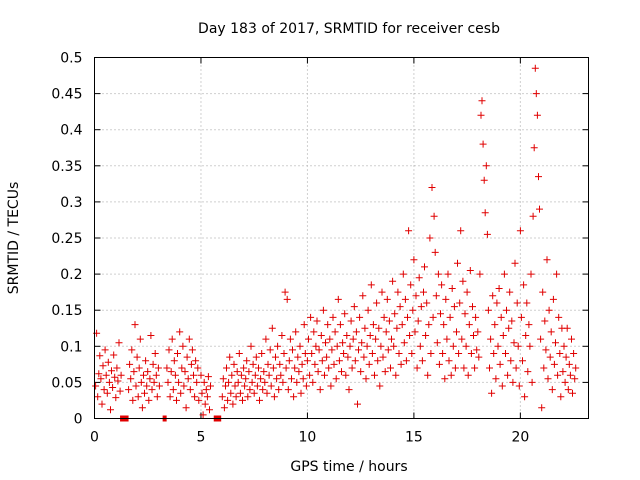 Image resolution: width=640 pixels, height=480 pixels. I want to click on x-axis-label: GPS time / hours, so click(348, 467).